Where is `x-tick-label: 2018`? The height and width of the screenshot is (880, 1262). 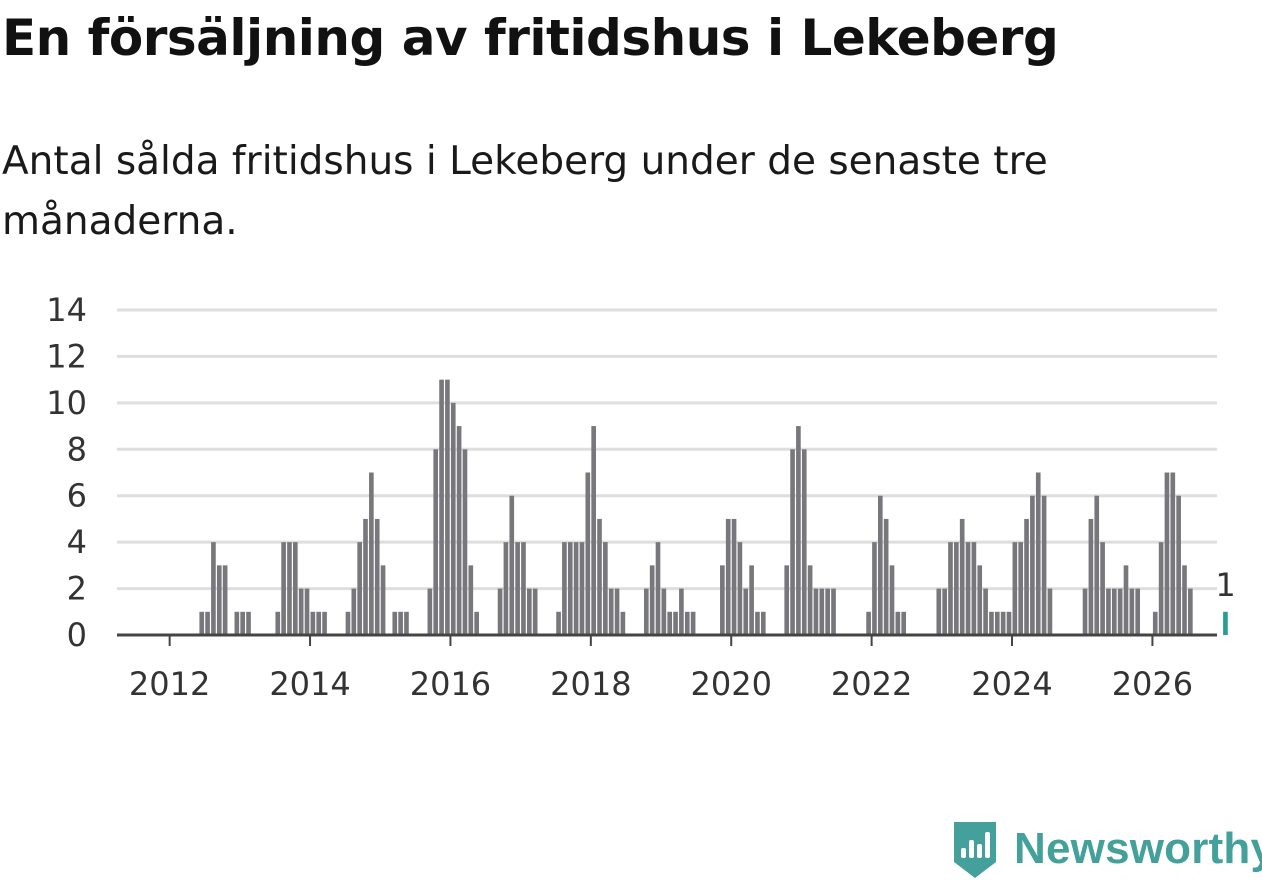 x-tick-label: 2018 is located at coordinates (590, 684).